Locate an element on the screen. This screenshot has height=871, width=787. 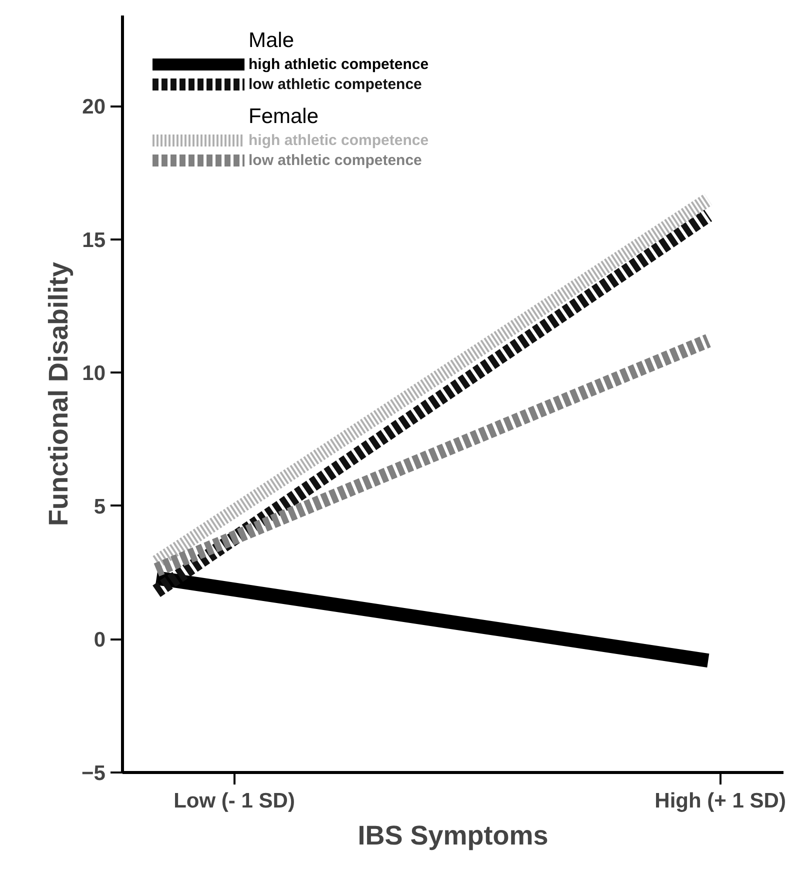
x-axis-title: IBS Symptoms is located at coordinates (453, 835).